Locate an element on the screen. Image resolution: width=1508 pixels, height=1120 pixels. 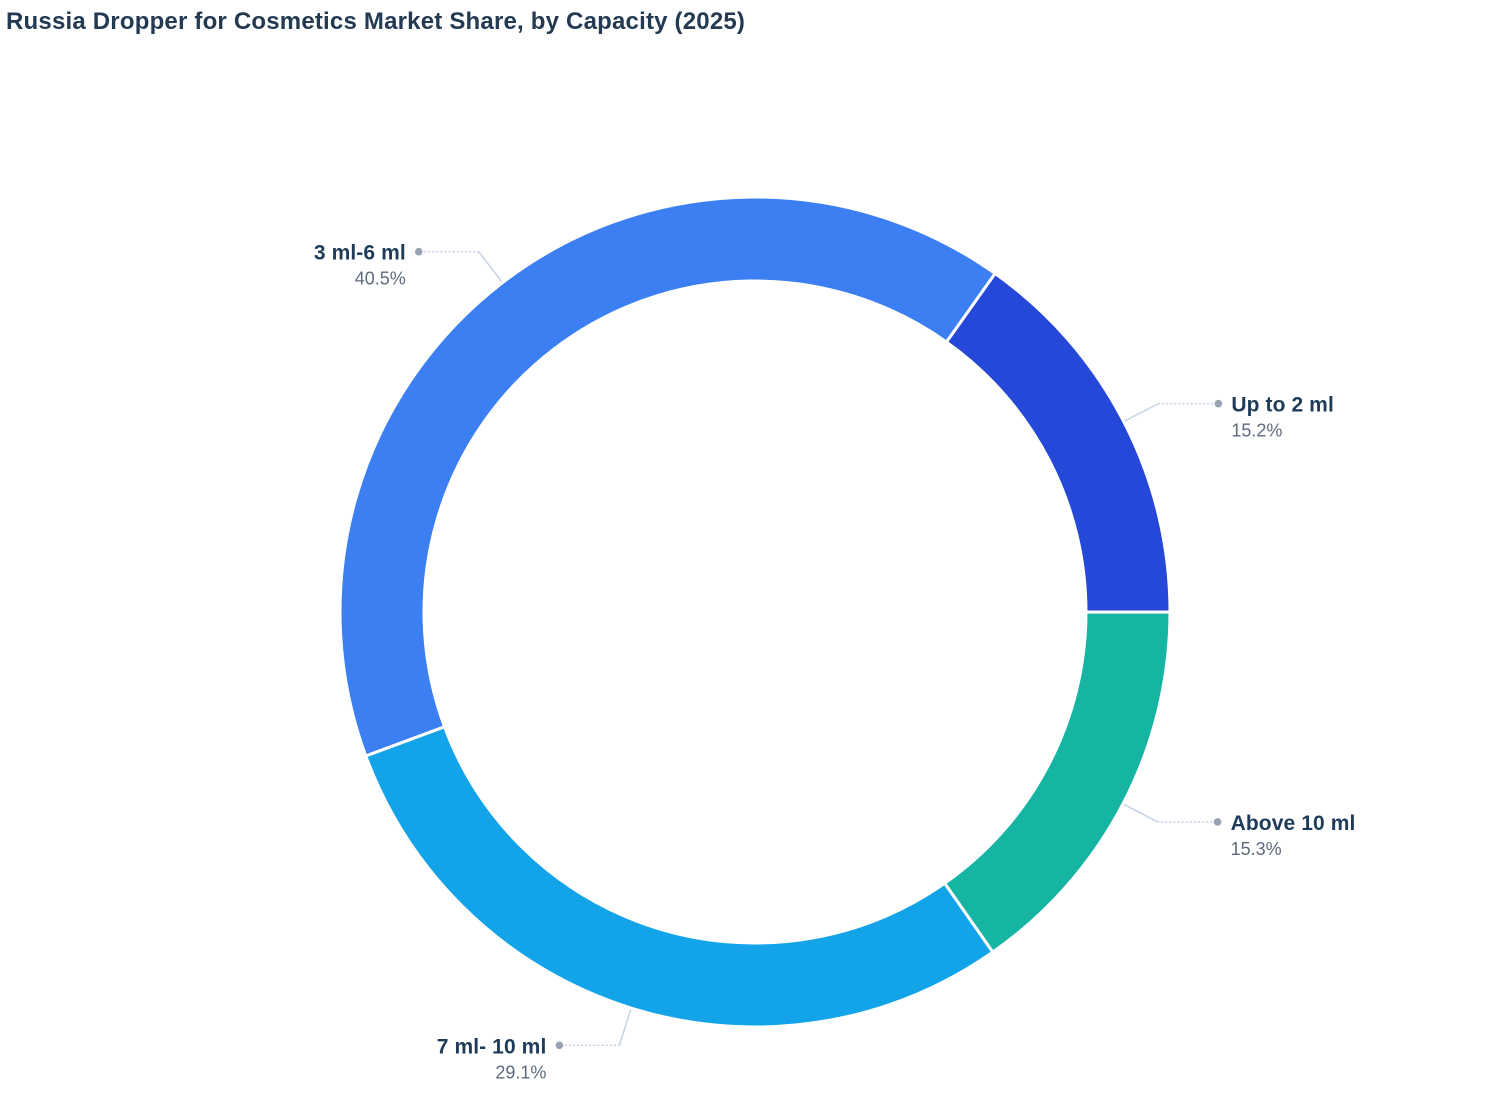
slice-label-3-ml-6-ml: 3 ml-6 ml is located at coordinates (360, 253).